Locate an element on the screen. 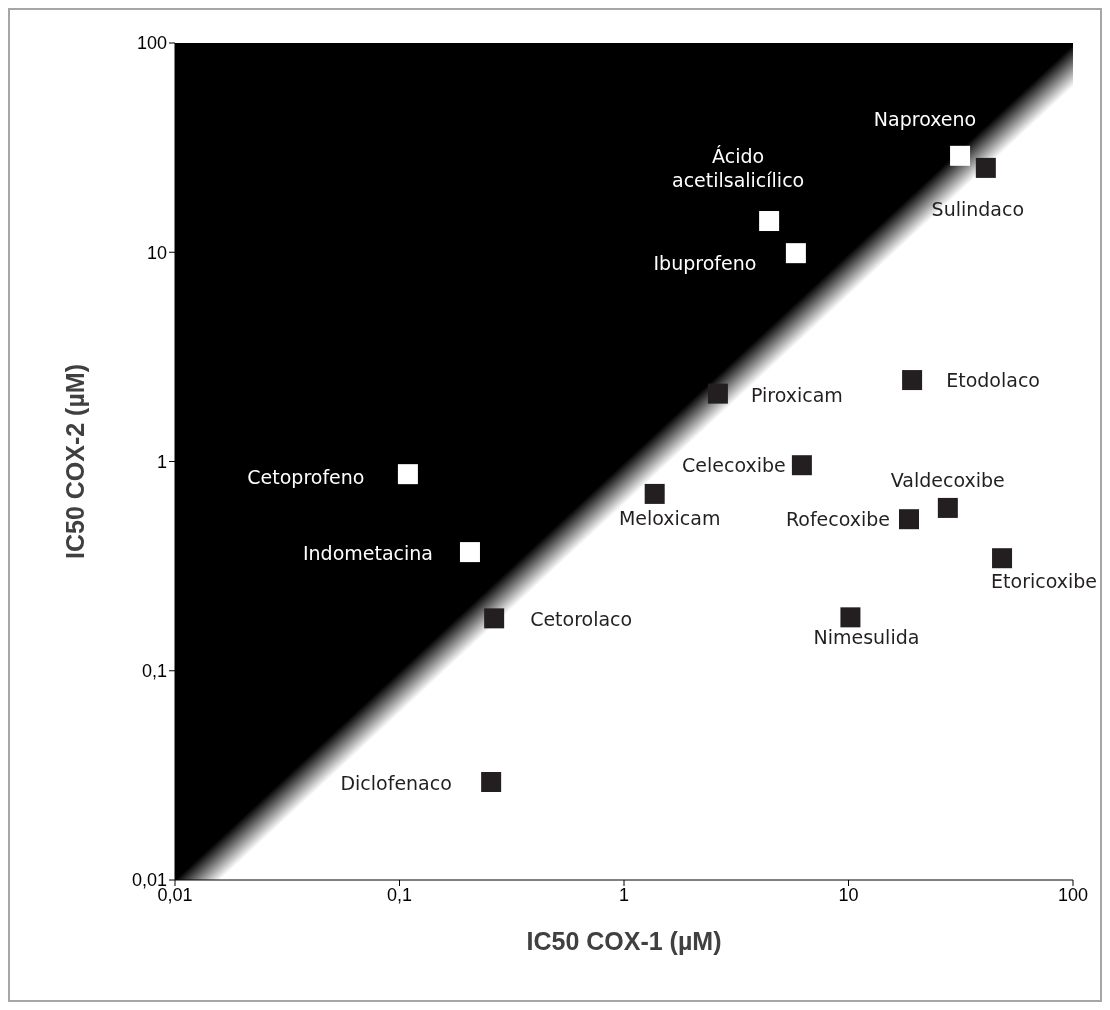 This screenshot has height=1010, width=1110. x-tick-label: 1 is located at coordinates (624, 894).